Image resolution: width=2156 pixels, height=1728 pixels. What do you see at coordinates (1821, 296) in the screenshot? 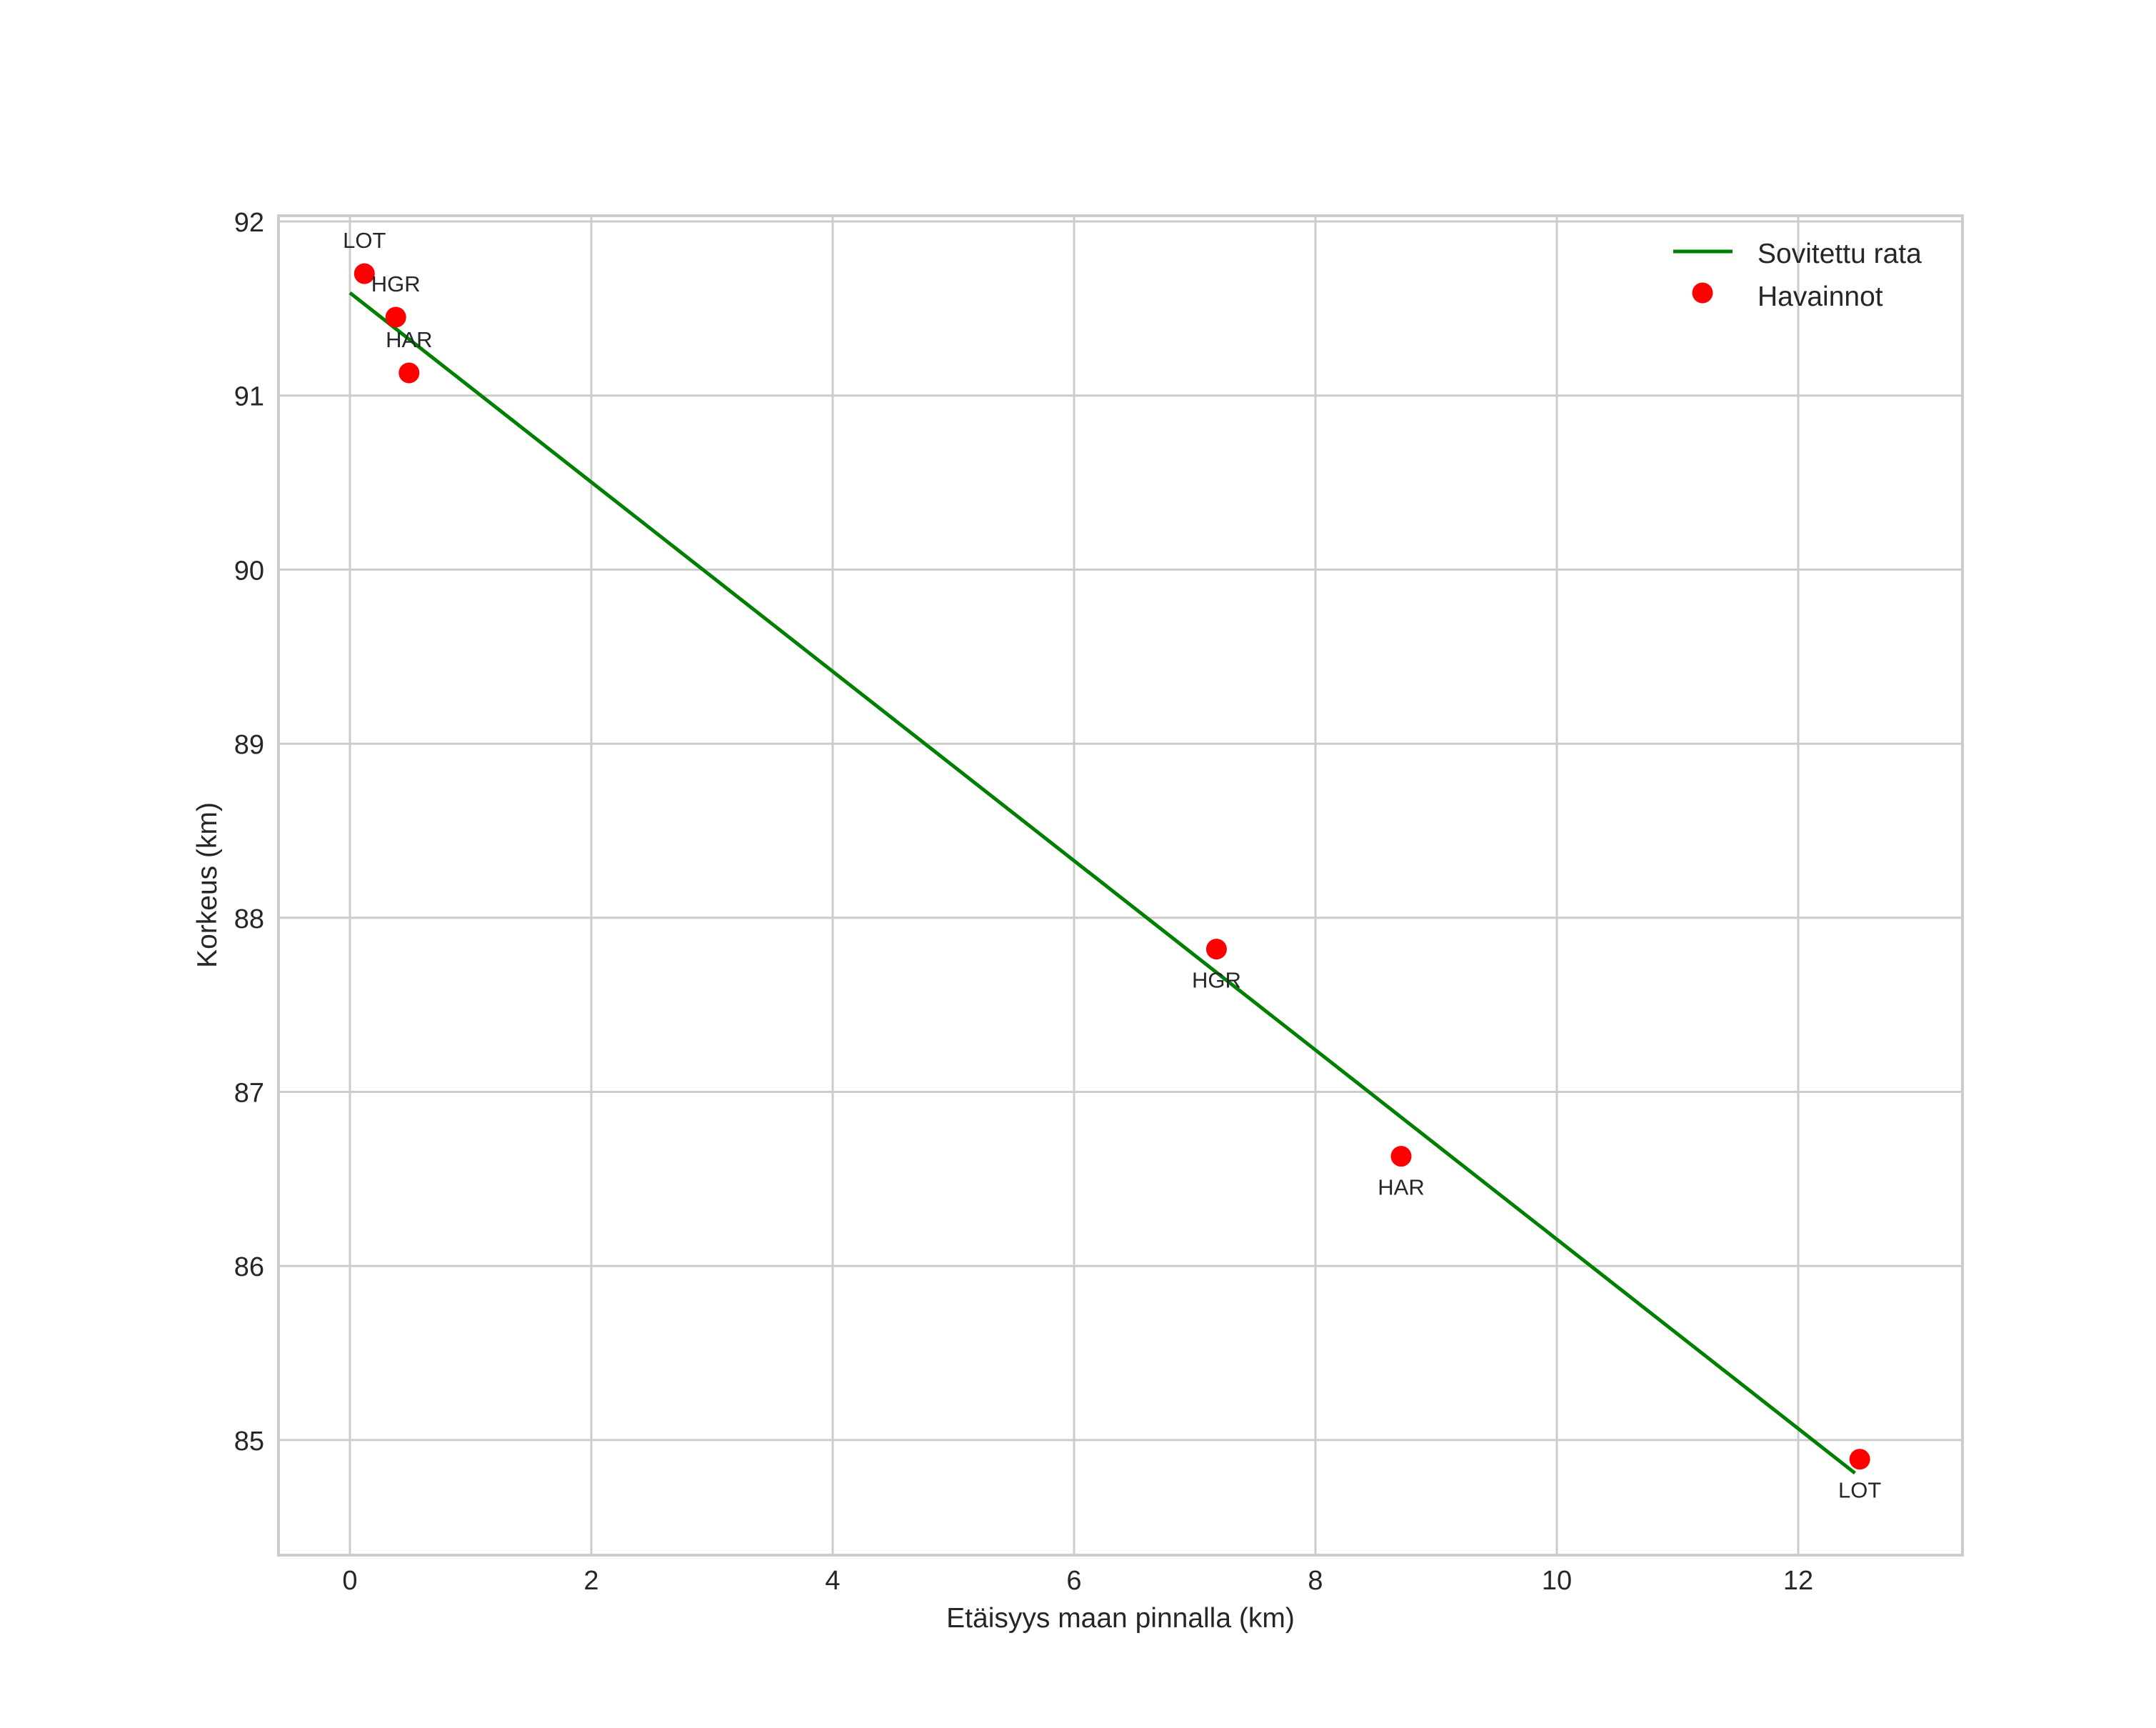
I see `legend-label-observations: Havainnot` at bounding box center [1821, 296].